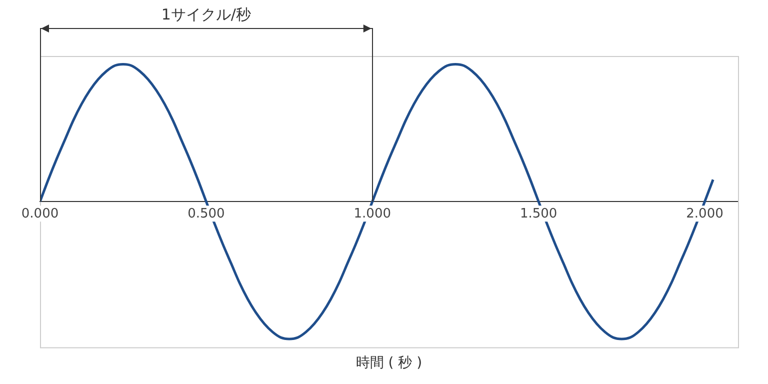 This screenshot has width=768, height=384. Describe the element at coordinates (389, 363) in the screenshot. I see `x-axis-title: 時間 ( 秒 )` at that location.